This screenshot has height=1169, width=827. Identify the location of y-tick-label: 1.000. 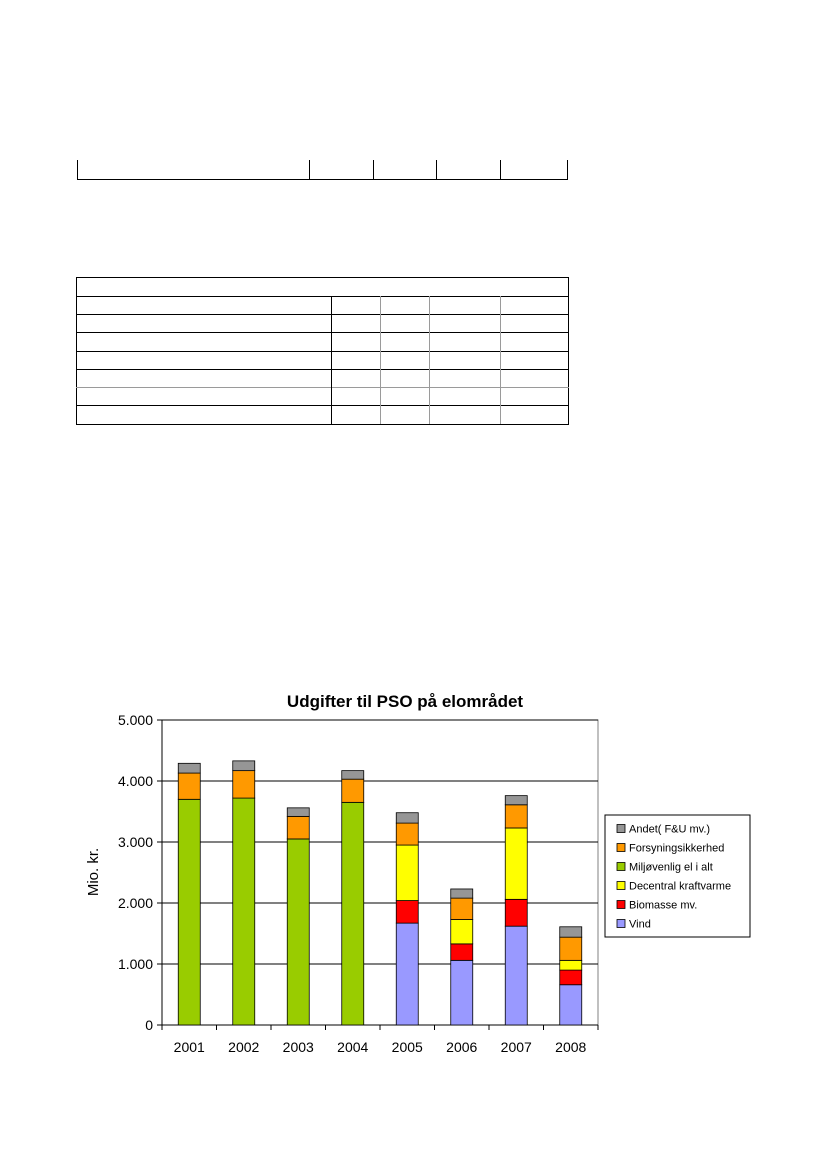
(135, 964).